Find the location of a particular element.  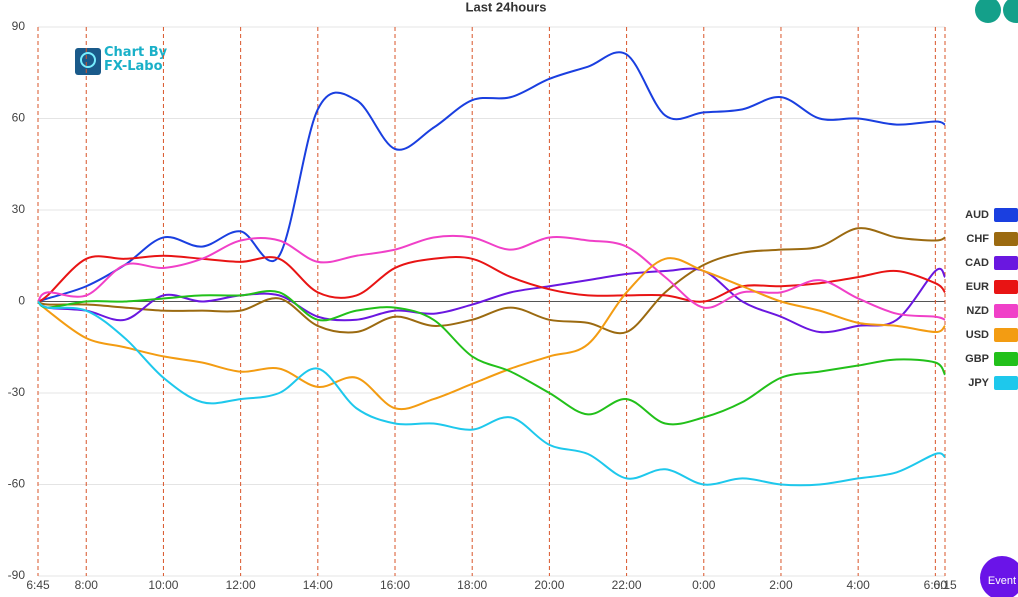

y-tick-label: -60 is located at coordinates (17, 484).